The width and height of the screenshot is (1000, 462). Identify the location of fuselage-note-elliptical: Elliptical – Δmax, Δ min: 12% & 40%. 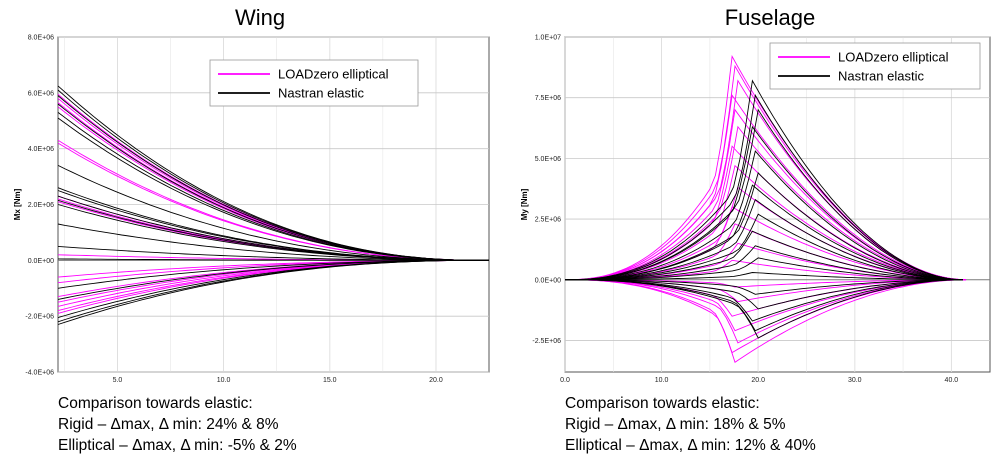
(690, 445).